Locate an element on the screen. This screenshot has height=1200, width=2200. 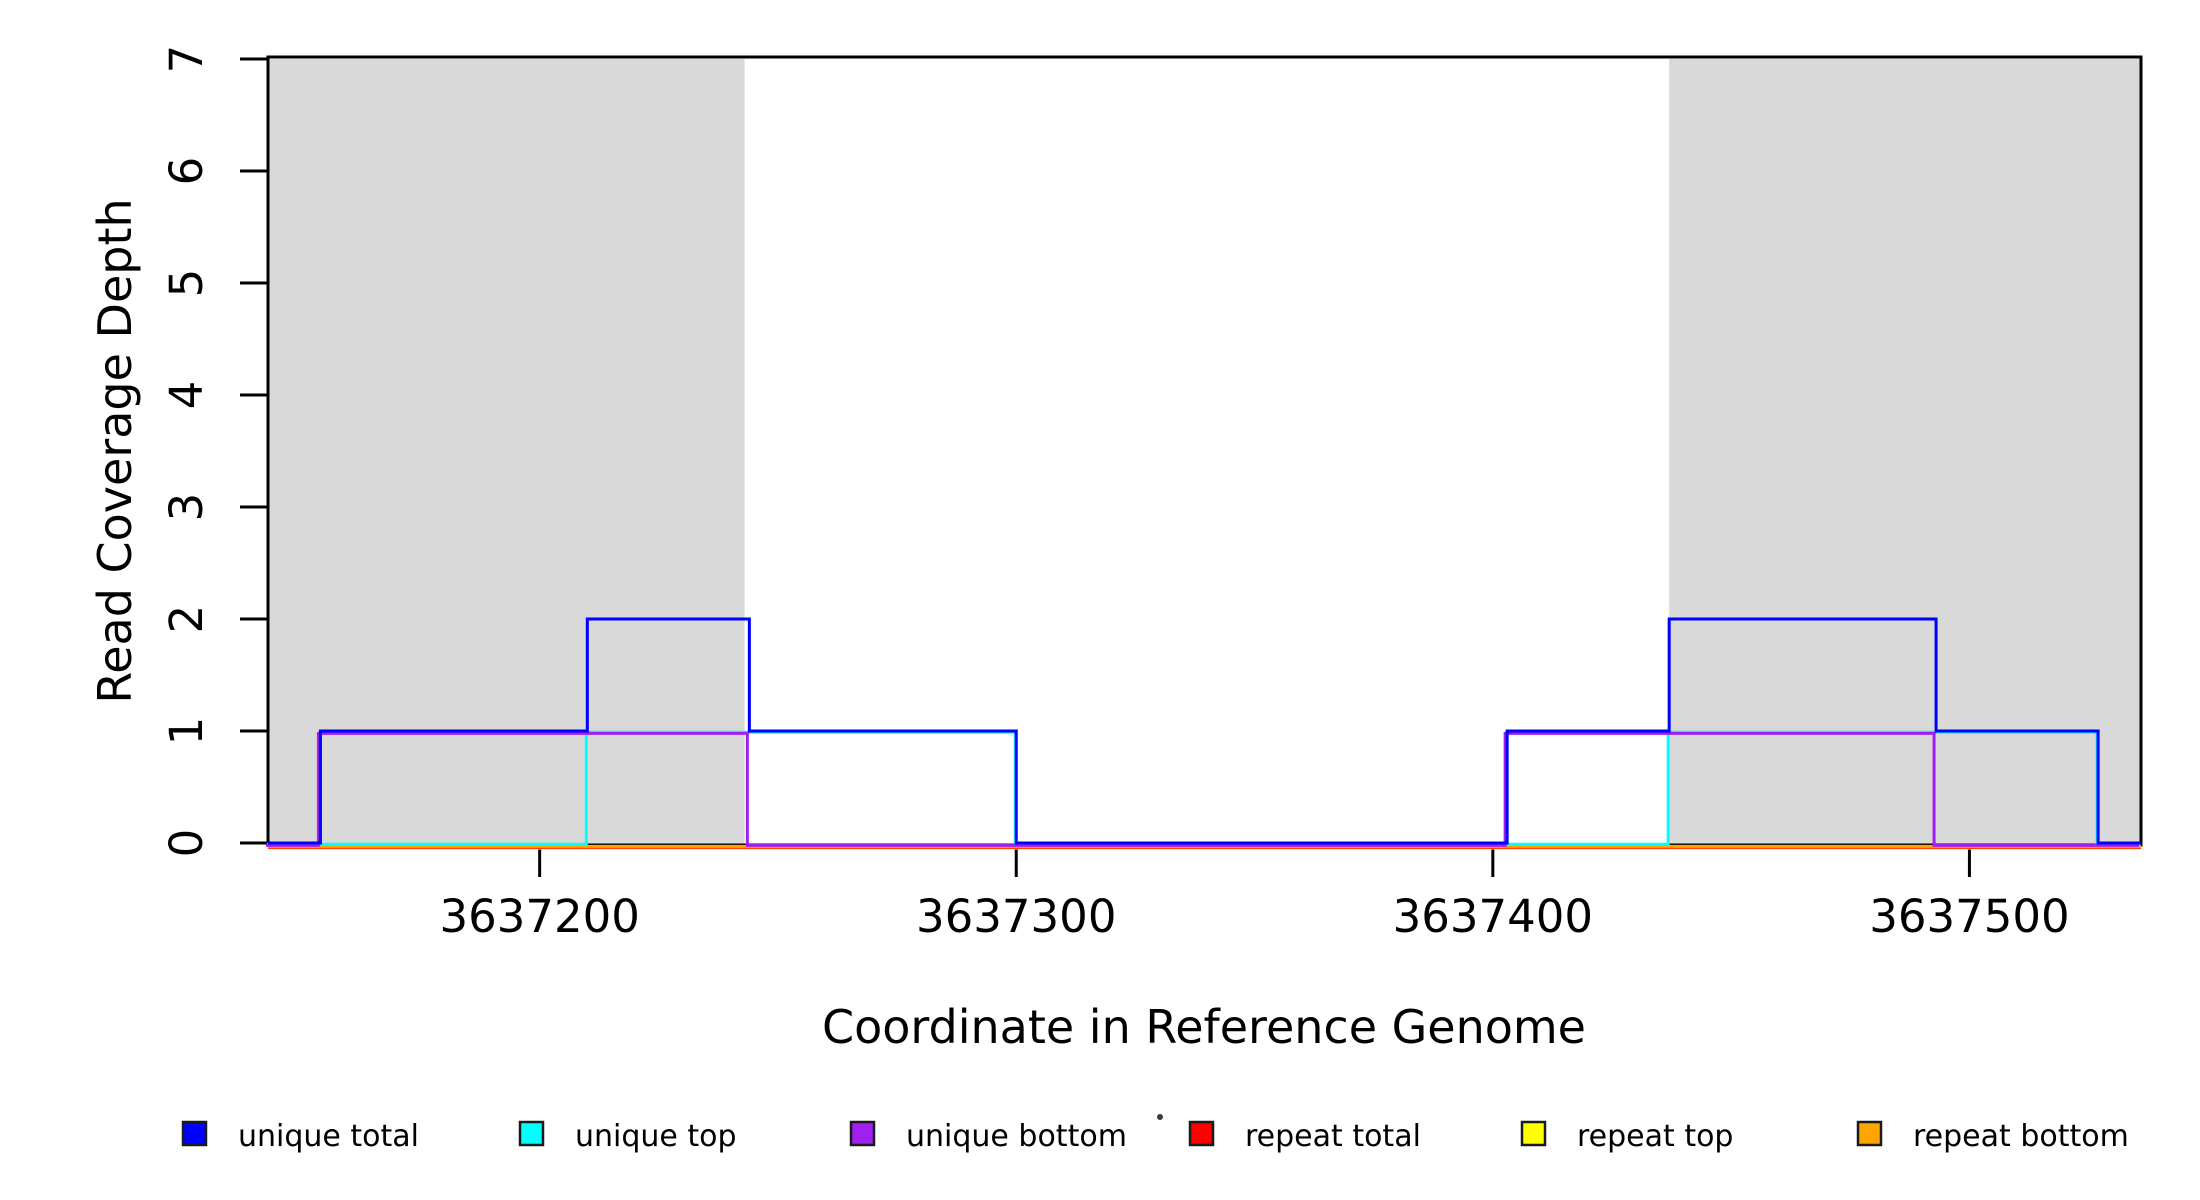
legend-label-repeat-top: repeat top is located at coordinates (1655, 1136).